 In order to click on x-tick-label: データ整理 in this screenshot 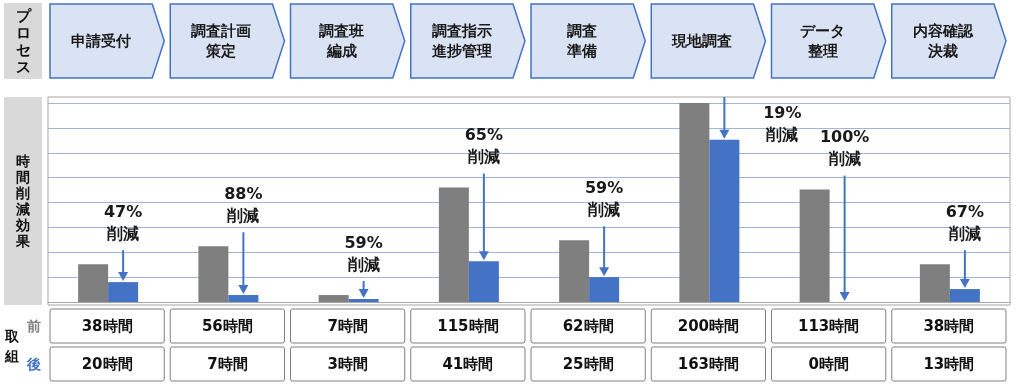, I will do `click(823, 41)`.